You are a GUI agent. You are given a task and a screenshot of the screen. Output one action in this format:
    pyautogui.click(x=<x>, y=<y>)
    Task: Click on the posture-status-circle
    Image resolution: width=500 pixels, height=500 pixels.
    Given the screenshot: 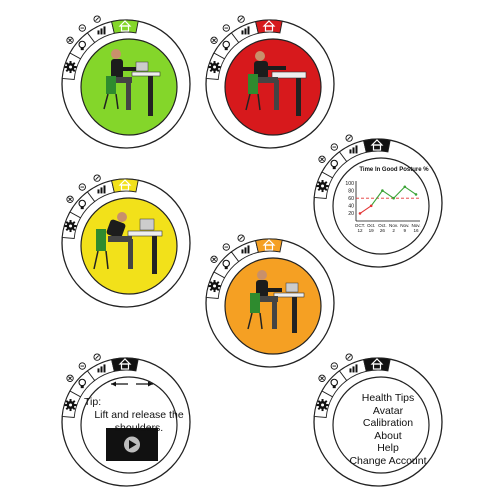 What is the action you would take?
    pyautogui.click(x=273, y=87)
    